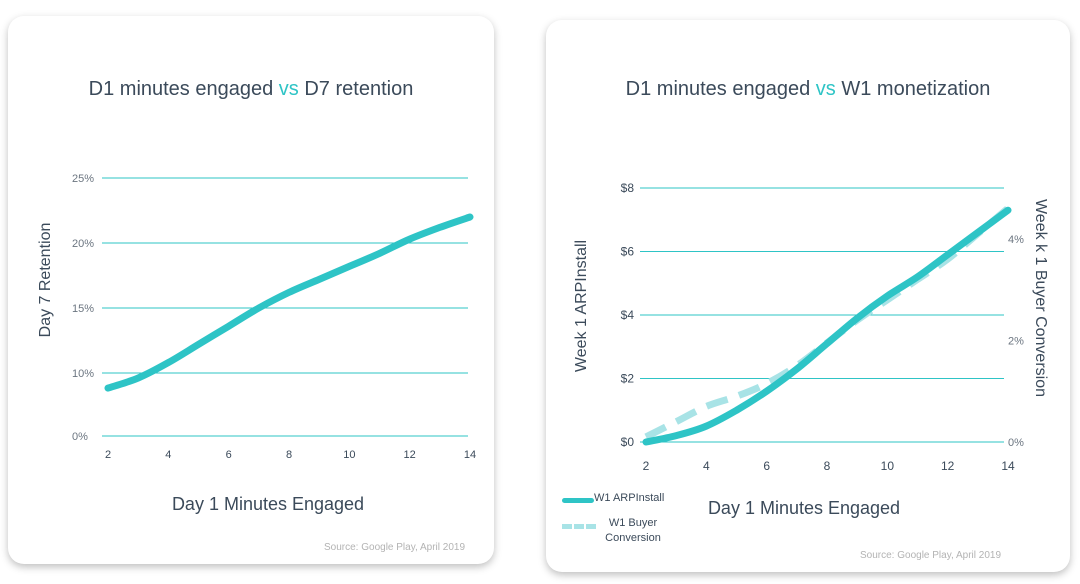 The image size is (1080, 584). What do you see at coordinates (359, 89) in the screenshot?
I see `title-part2: D7 retention` at bounding box center [359, 89].